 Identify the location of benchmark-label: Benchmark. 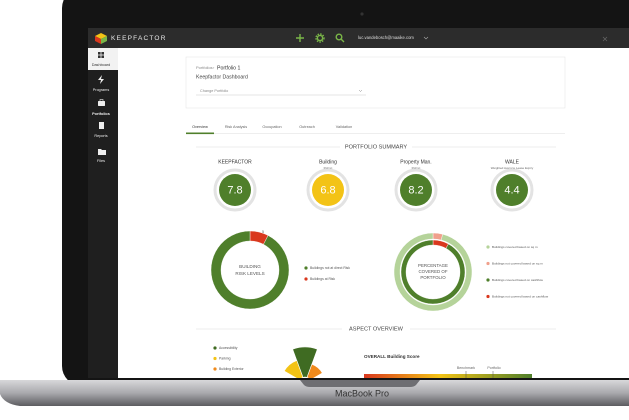
(466, 368).